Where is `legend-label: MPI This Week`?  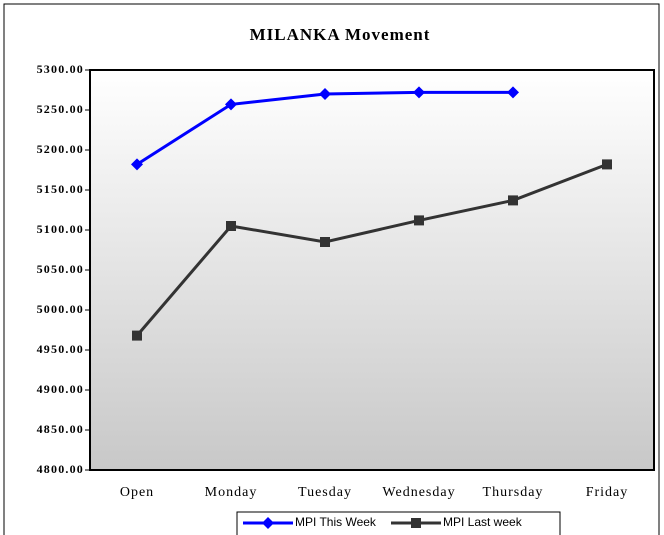
legend-label: MPI This Week is located at coordinates (336, 522).